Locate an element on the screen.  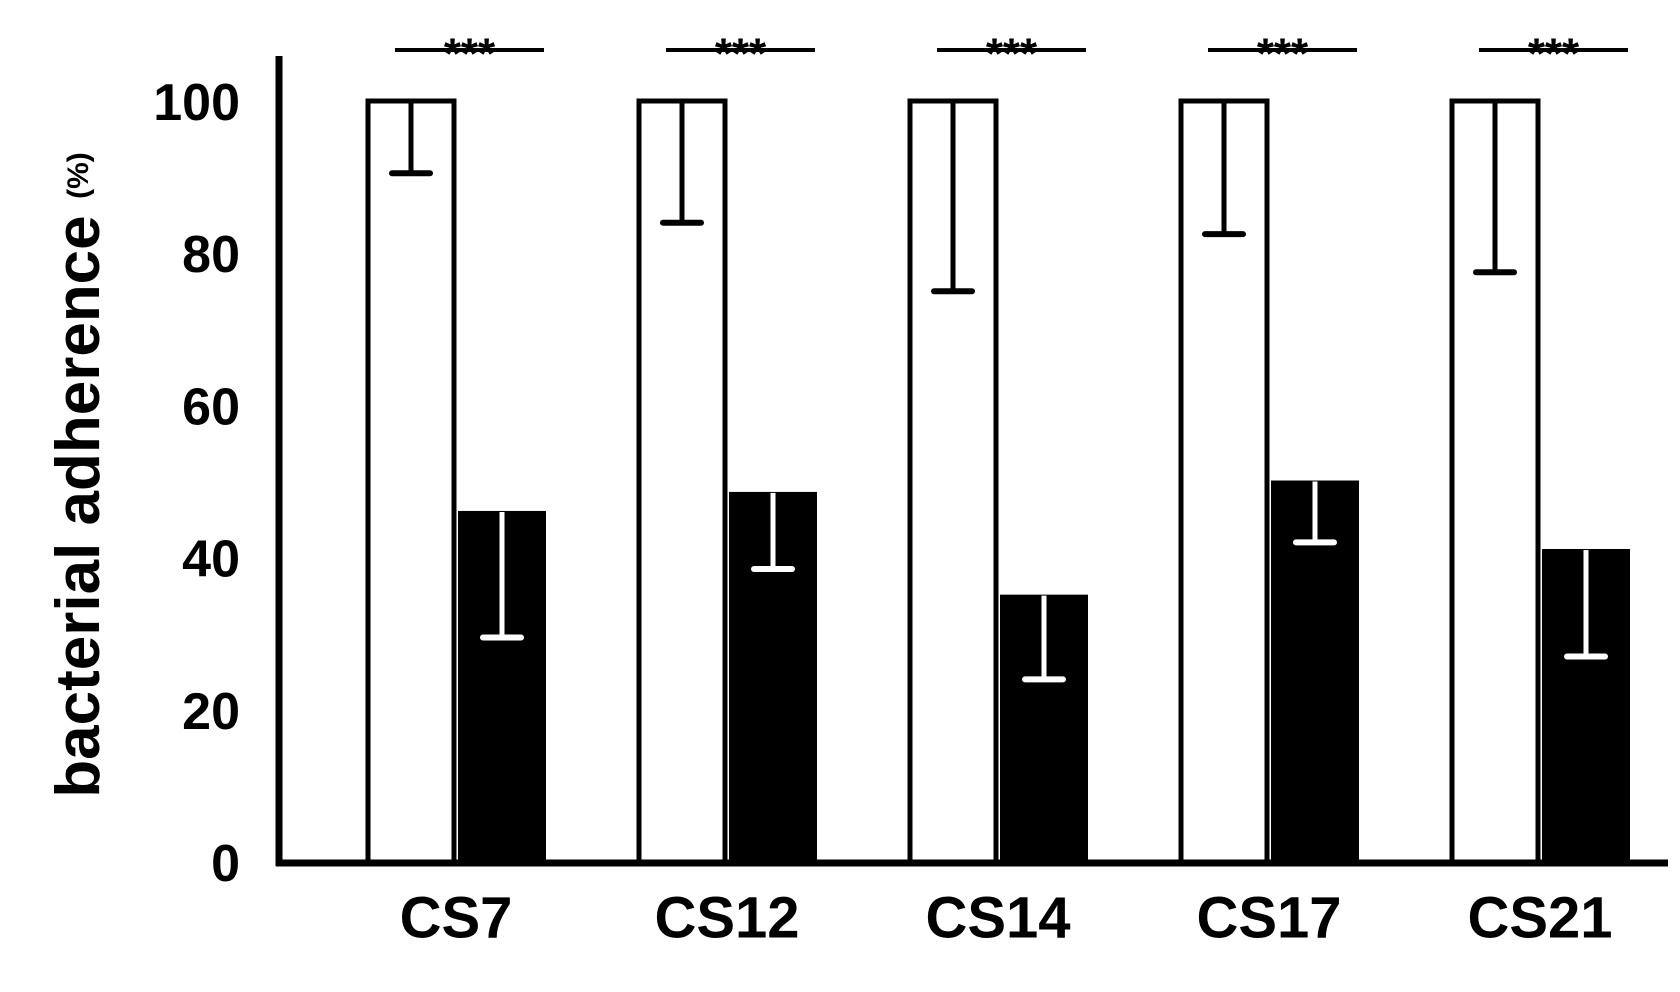
y-tick-label: 0 is located at coordinates (225, 864).